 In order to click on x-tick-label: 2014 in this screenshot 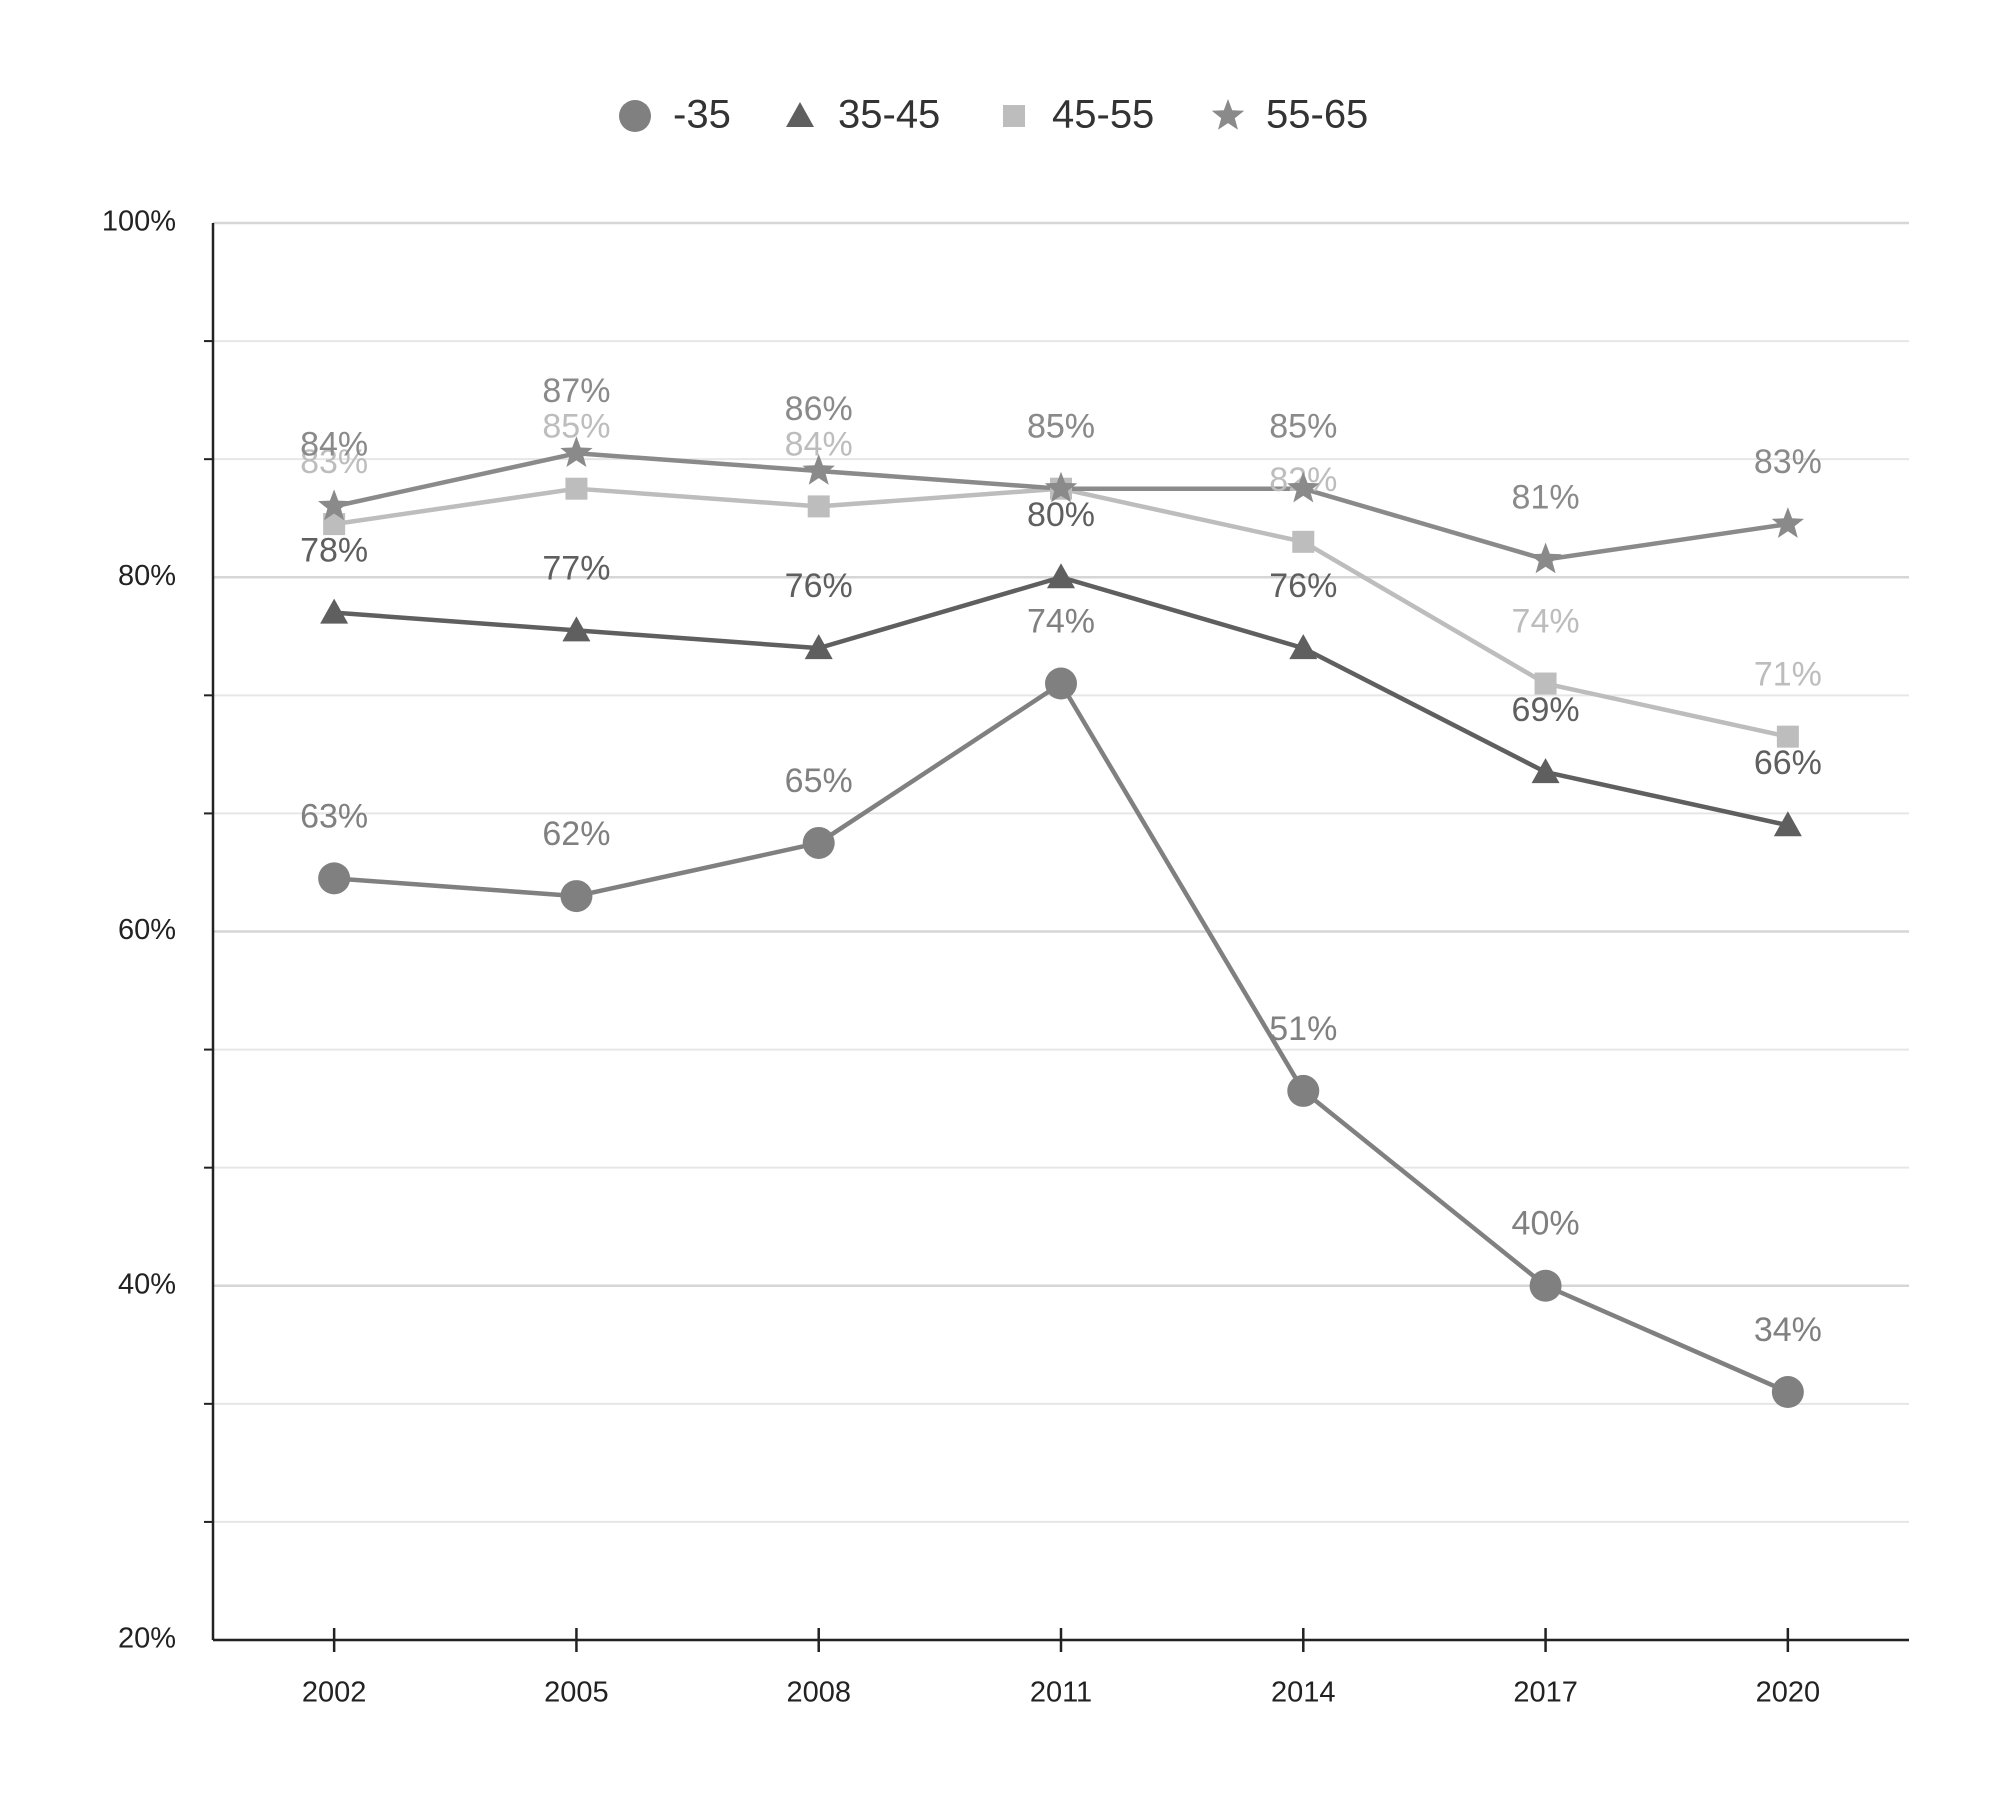, I will do `click(1303, 1693)`.